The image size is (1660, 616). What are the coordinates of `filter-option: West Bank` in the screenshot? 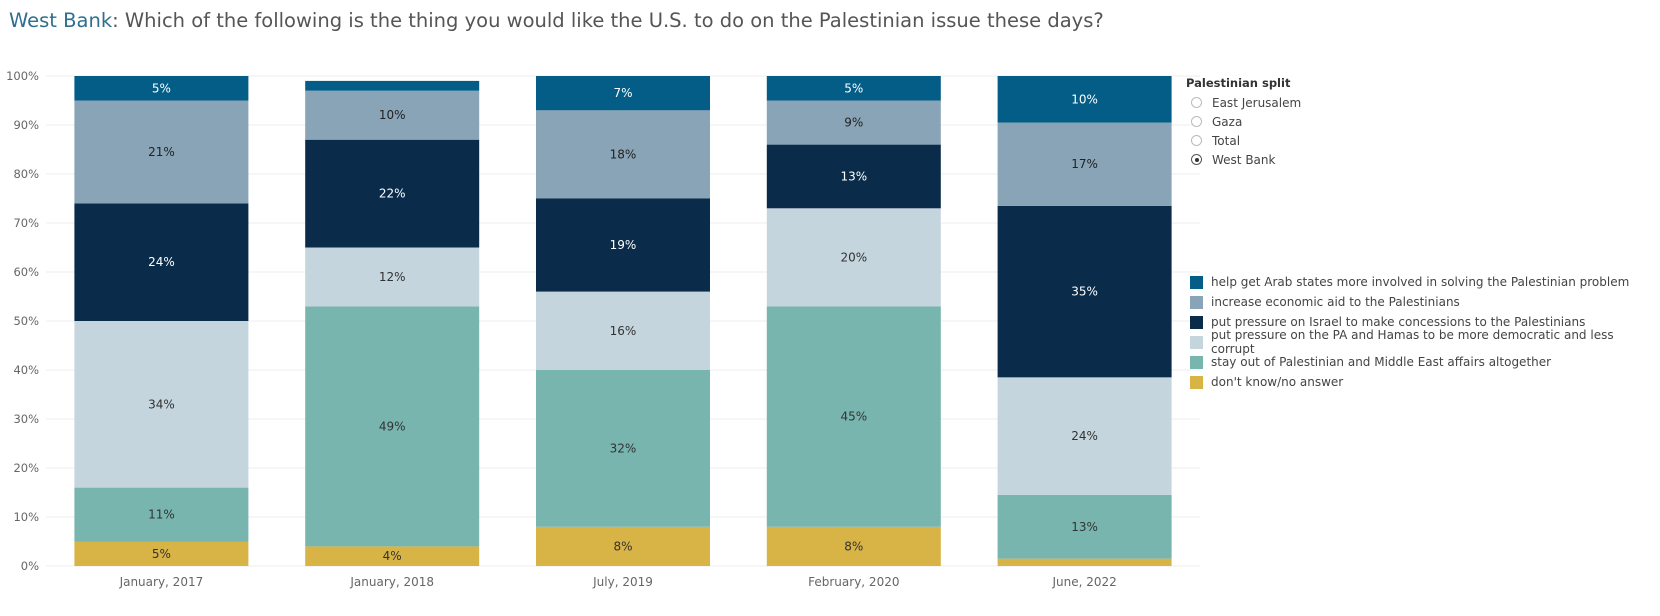 It's located at (1243, 159).